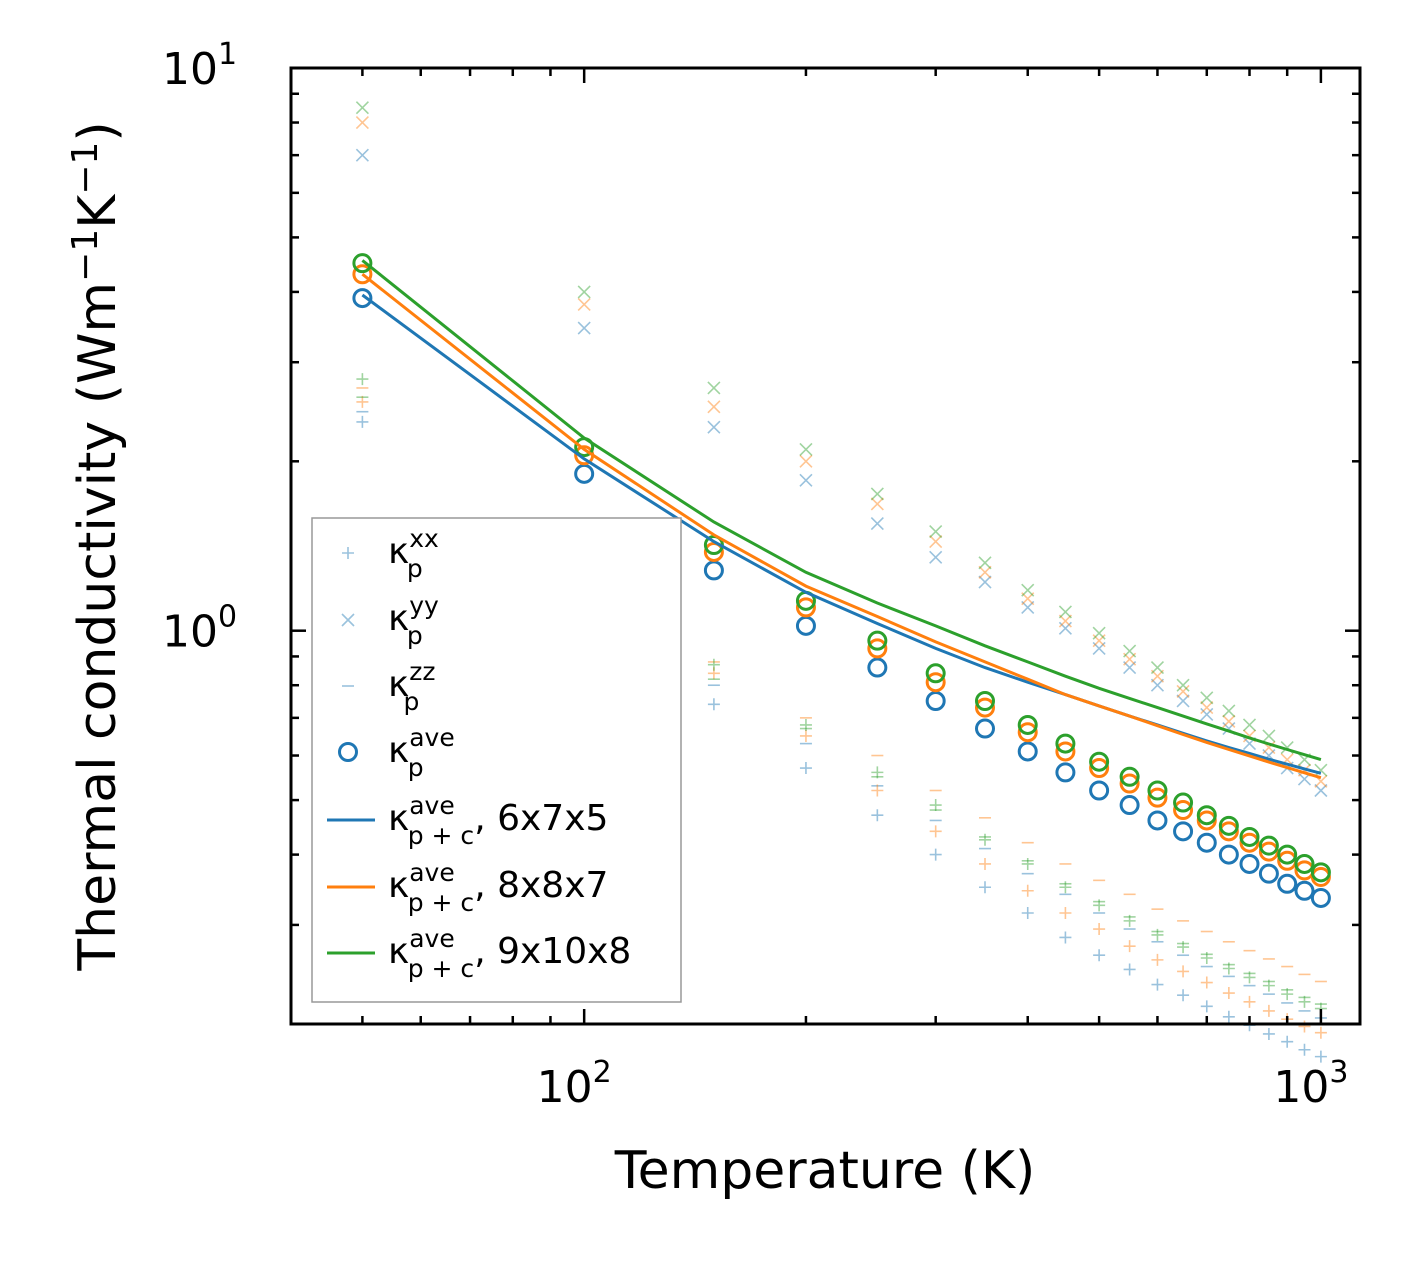 The height and width of the screenshot is (1262, 1421). Describe the element at coordinates (541, 885) in the screenshot. I see `legend-label-suffix: , 8x8x7` at that location.